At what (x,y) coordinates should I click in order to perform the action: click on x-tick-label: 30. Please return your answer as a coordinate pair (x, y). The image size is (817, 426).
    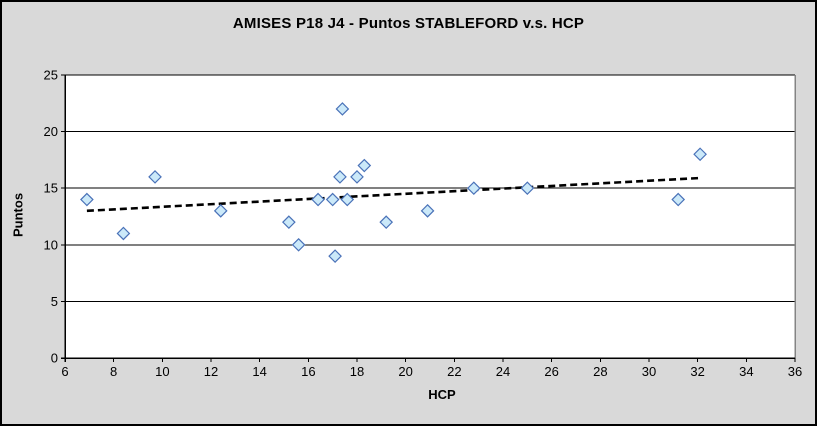
    Looking at the image, I should click on (649, 371).